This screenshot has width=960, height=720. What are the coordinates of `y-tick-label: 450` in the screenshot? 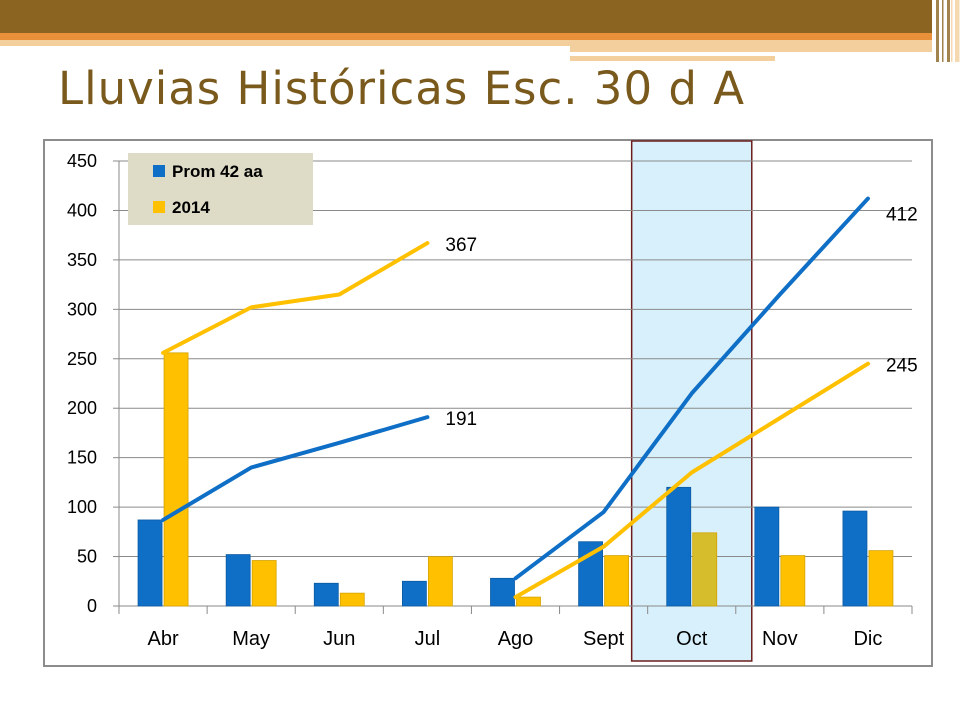 It's located at (82, 161).